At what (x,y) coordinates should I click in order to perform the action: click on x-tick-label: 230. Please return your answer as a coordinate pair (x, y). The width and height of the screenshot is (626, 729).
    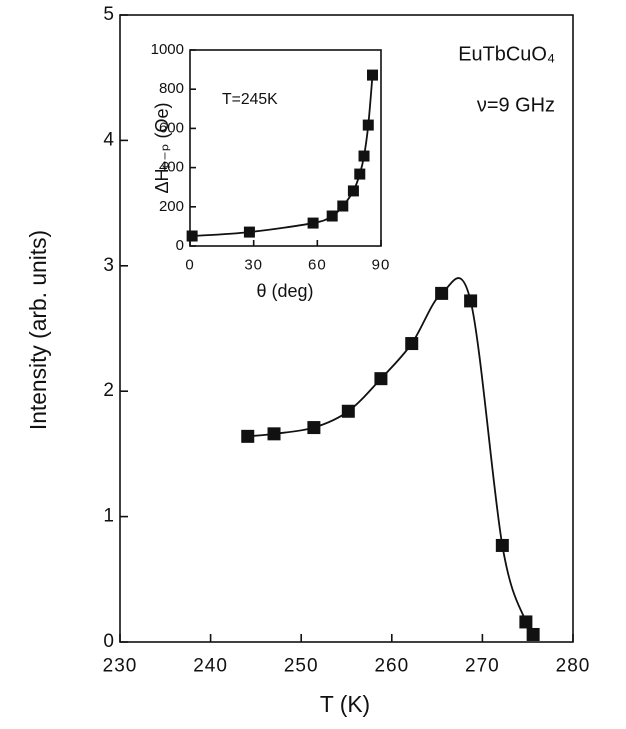
    Looking at the image, I should click on (120, 666).